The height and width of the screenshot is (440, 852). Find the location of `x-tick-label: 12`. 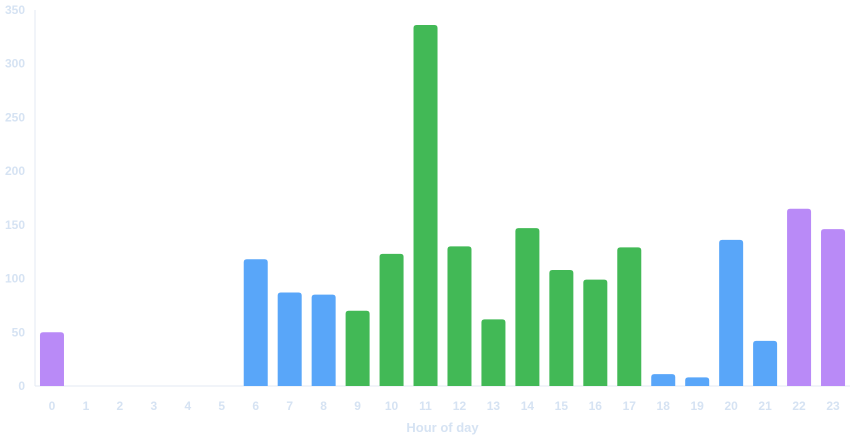

x-tick-label: 12 is located at coordinates (460, 406).